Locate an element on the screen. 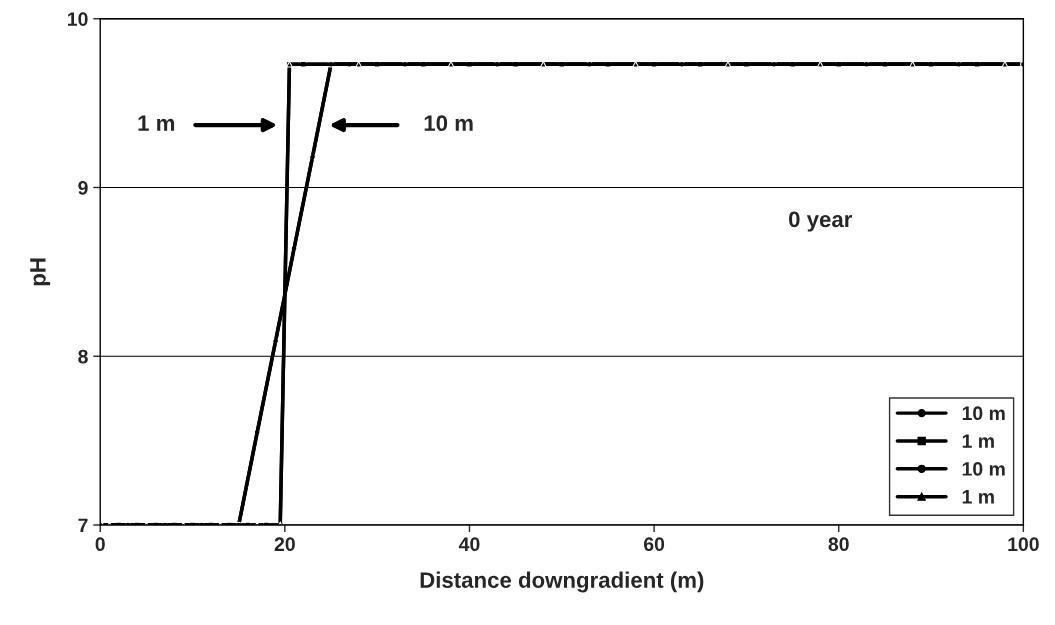  annotation: 10 m is located at coordinates (448, 123).